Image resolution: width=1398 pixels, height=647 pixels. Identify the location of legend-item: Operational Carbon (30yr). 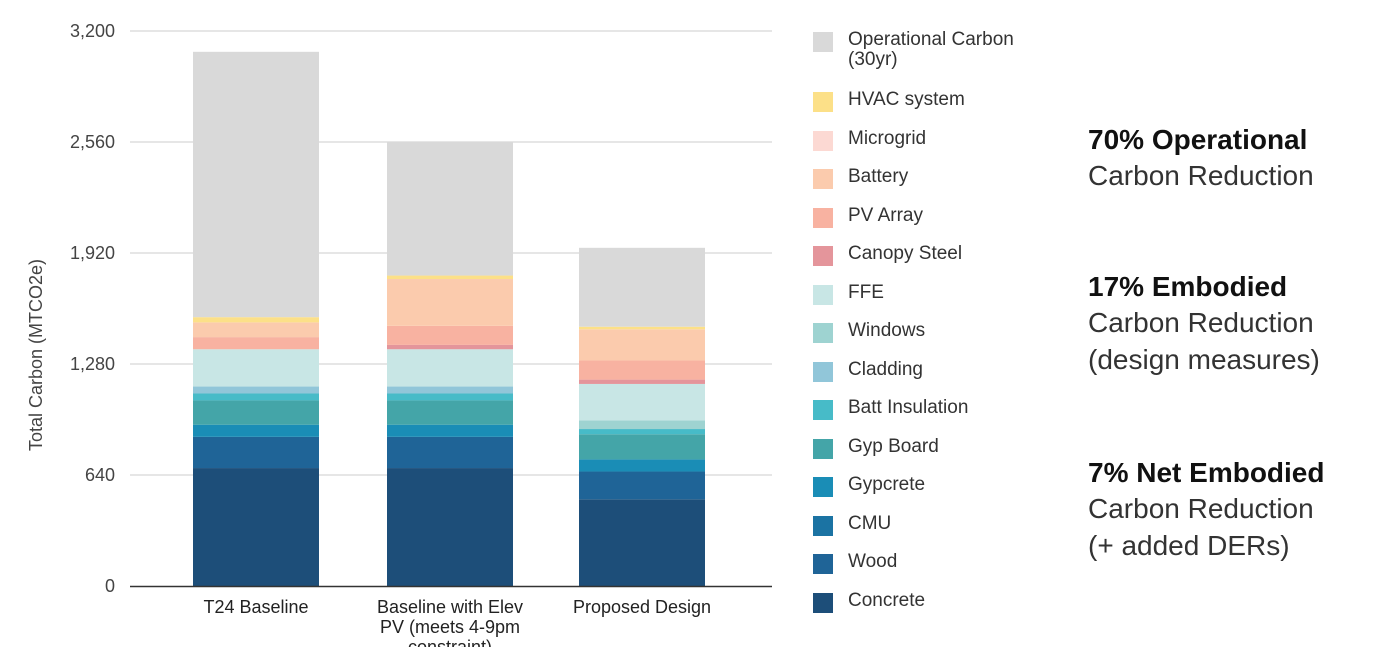
(935, 50).